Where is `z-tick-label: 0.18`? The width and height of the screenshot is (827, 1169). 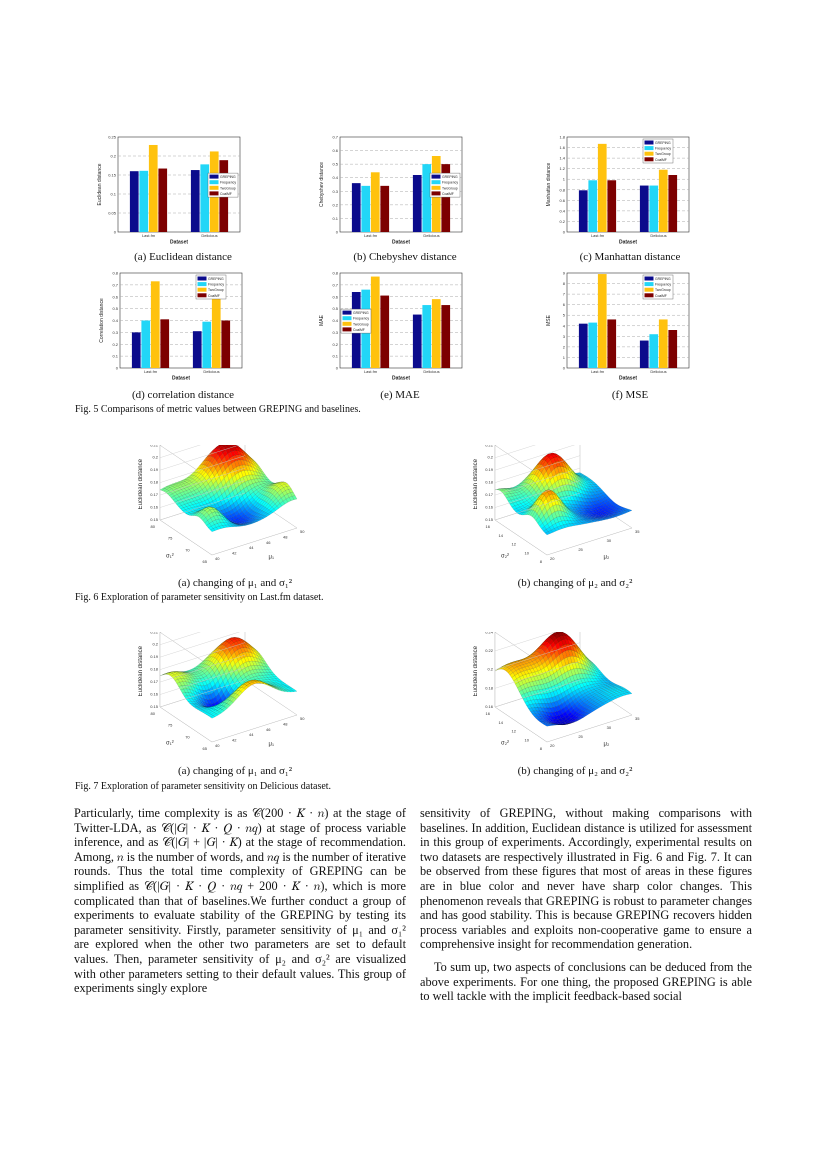 z-tick-label: 0.18 is located at coordinates (489, 482).